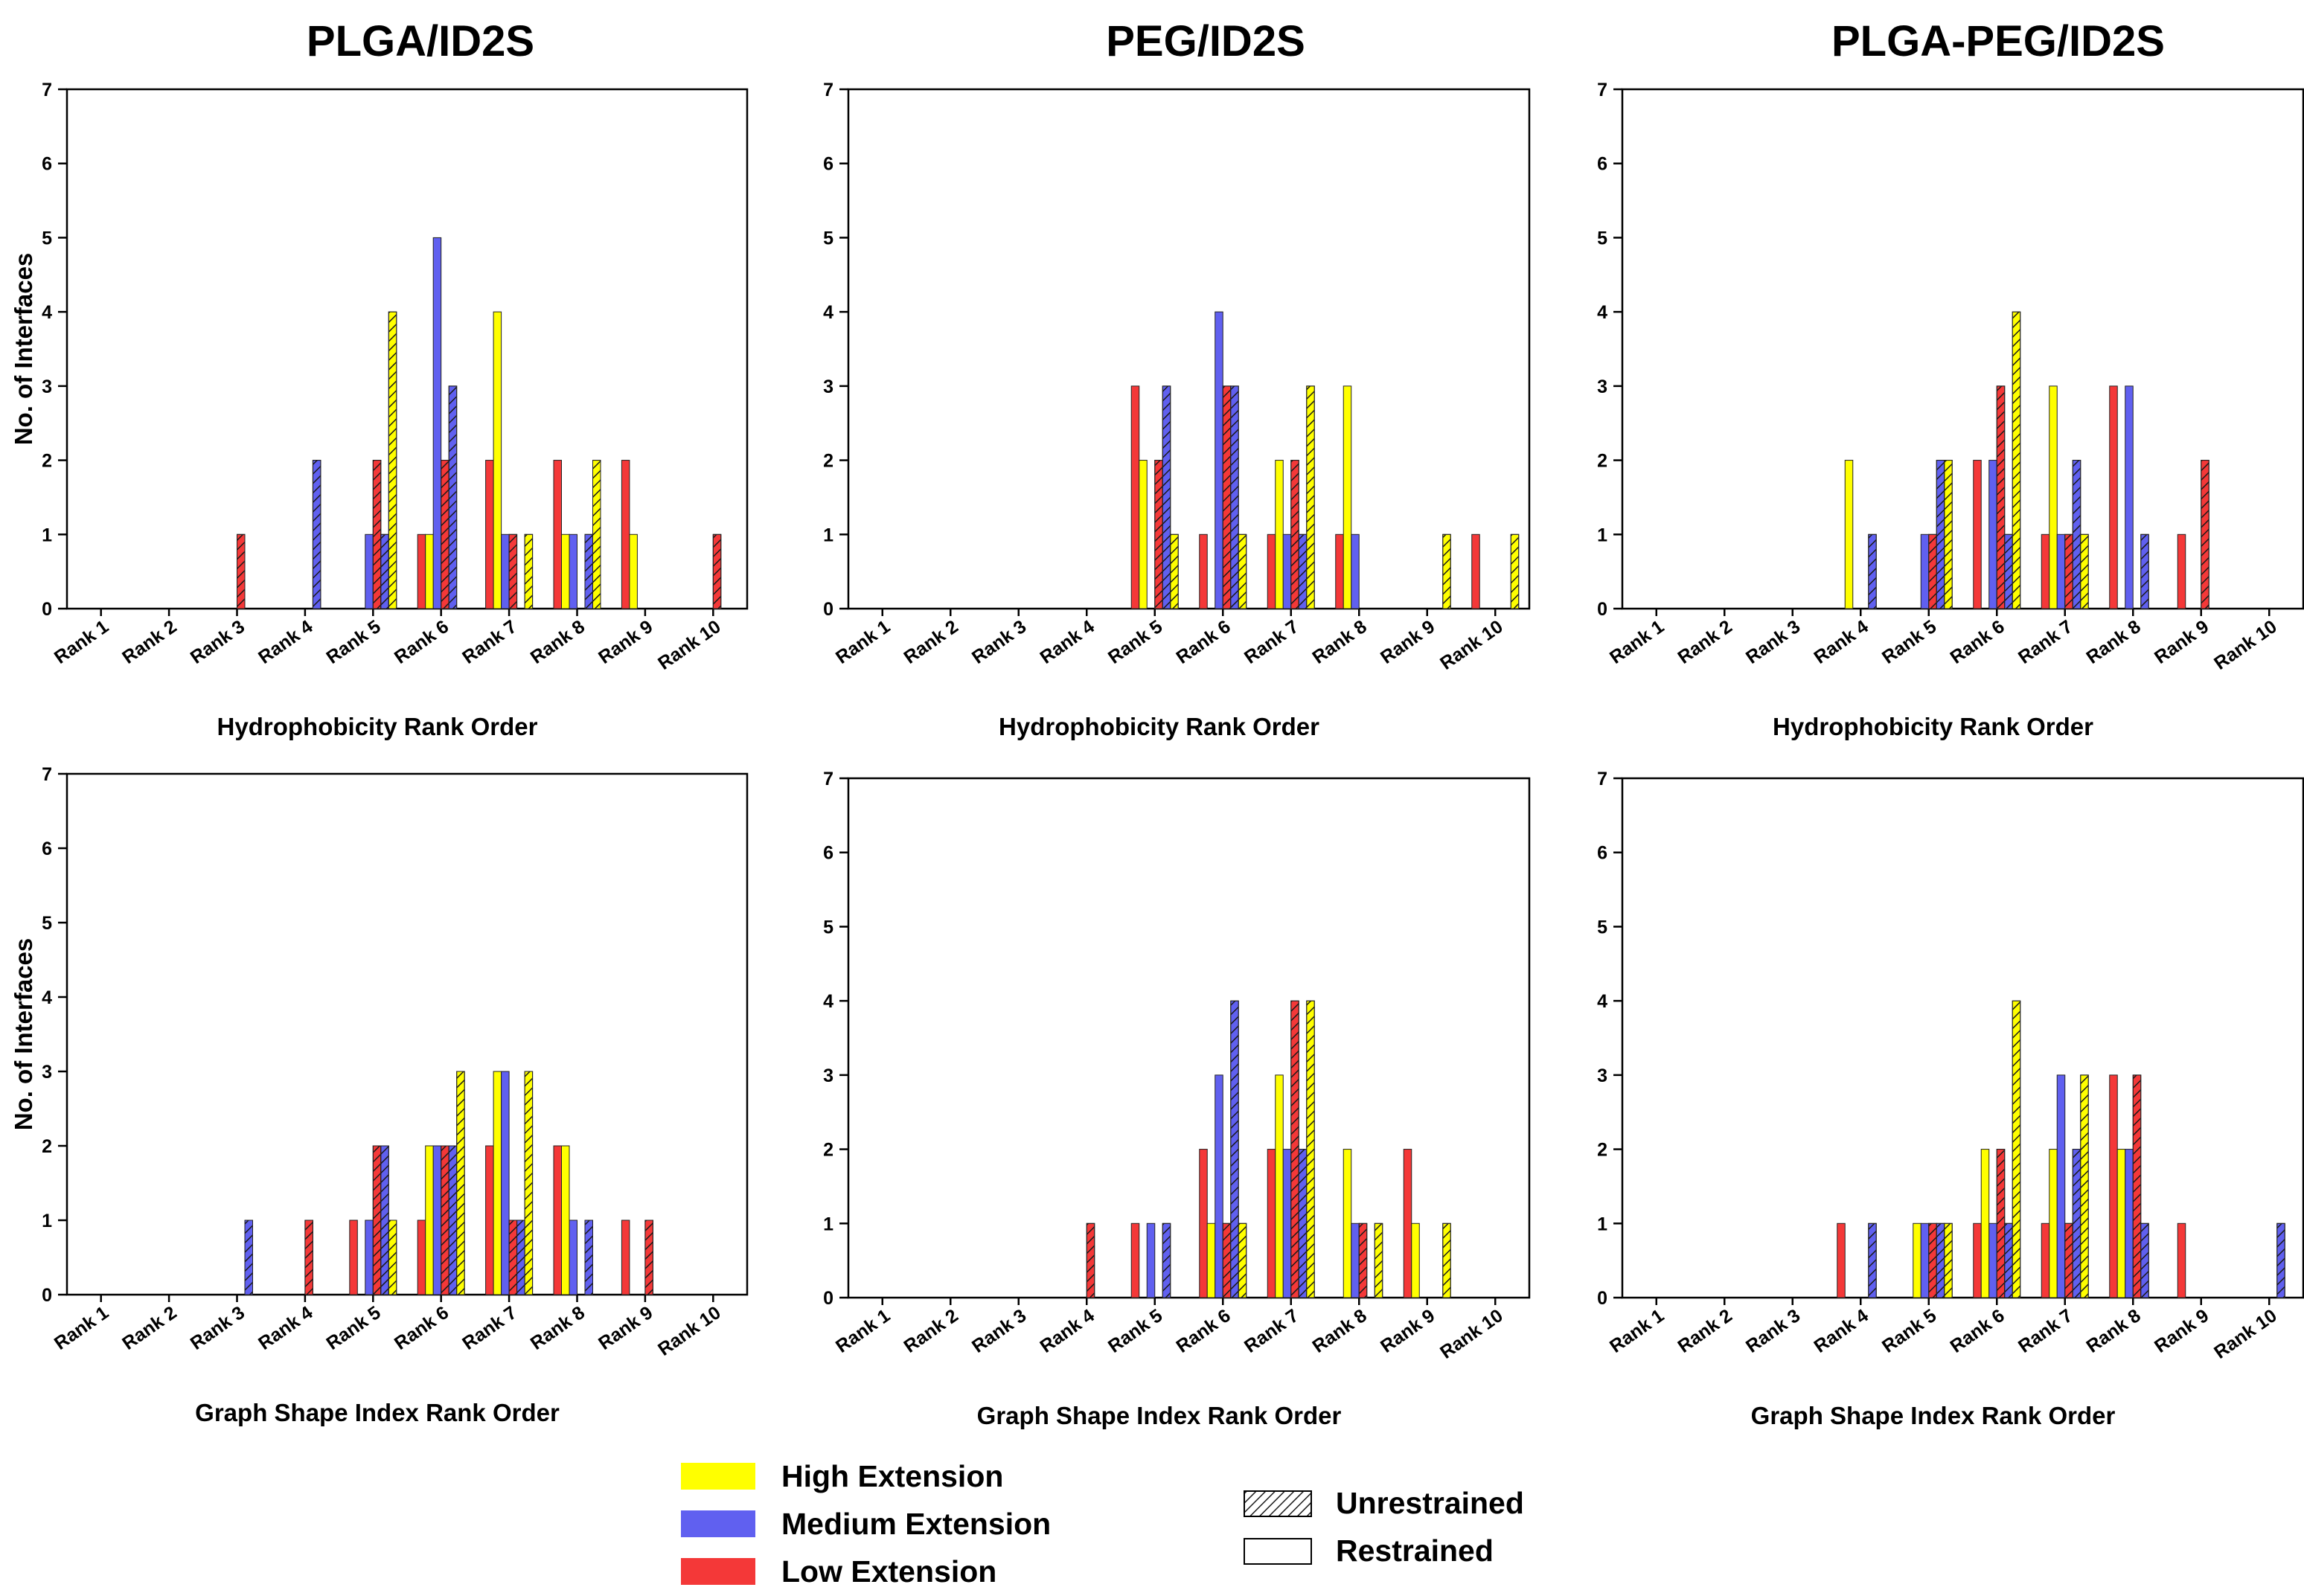 This screenshot has width=2304, height=1596. Describe the element at coordinates (1602, 90) in the screenshot. I see `y-tick-label: 7` at that location.